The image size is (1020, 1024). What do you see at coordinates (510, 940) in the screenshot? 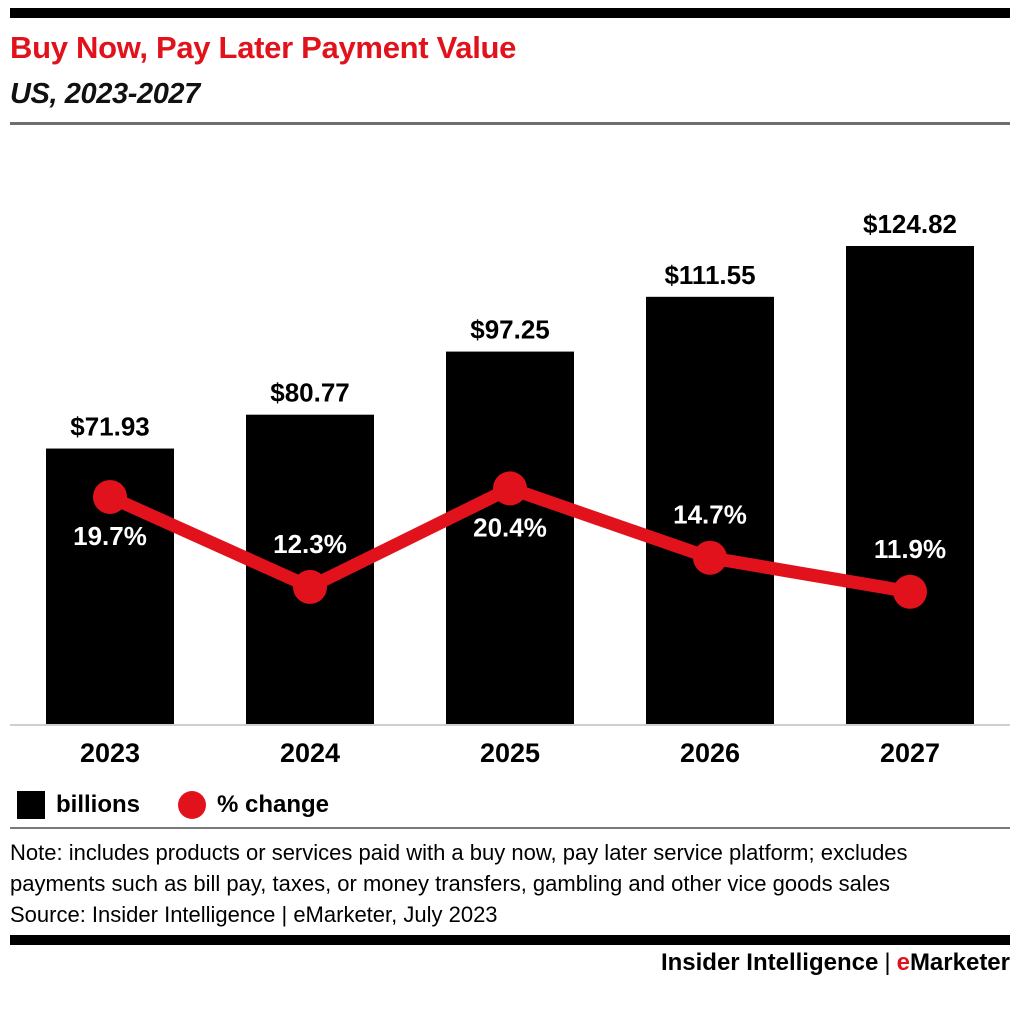
I see `bottom-accent-bar` at bounding box center [510, 940].